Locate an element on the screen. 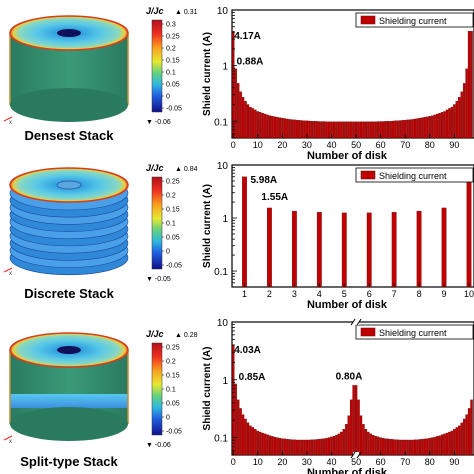 This screenshot has height=474, width=474. colorbar-tick-label: 0.1 is located at coordinates (171, 73).